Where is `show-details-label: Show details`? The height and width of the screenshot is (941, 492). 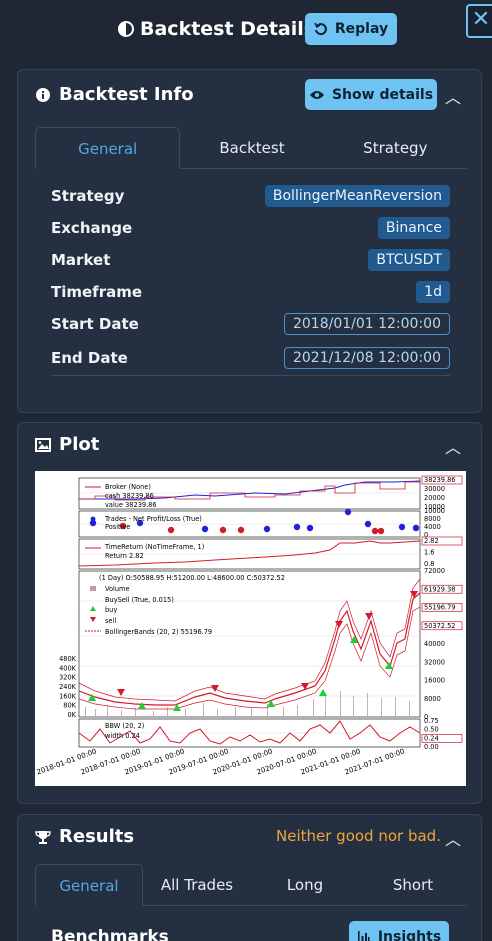 show-details-label: Show details is located at coordinates (382, 94).